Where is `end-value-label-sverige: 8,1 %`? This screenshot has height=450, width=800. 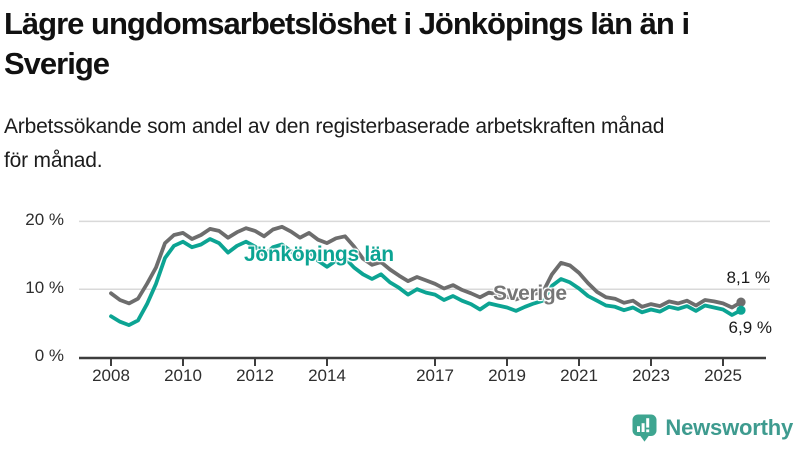 end-value-label-sverige: 8,1 % is located at coordinates (748, 277).